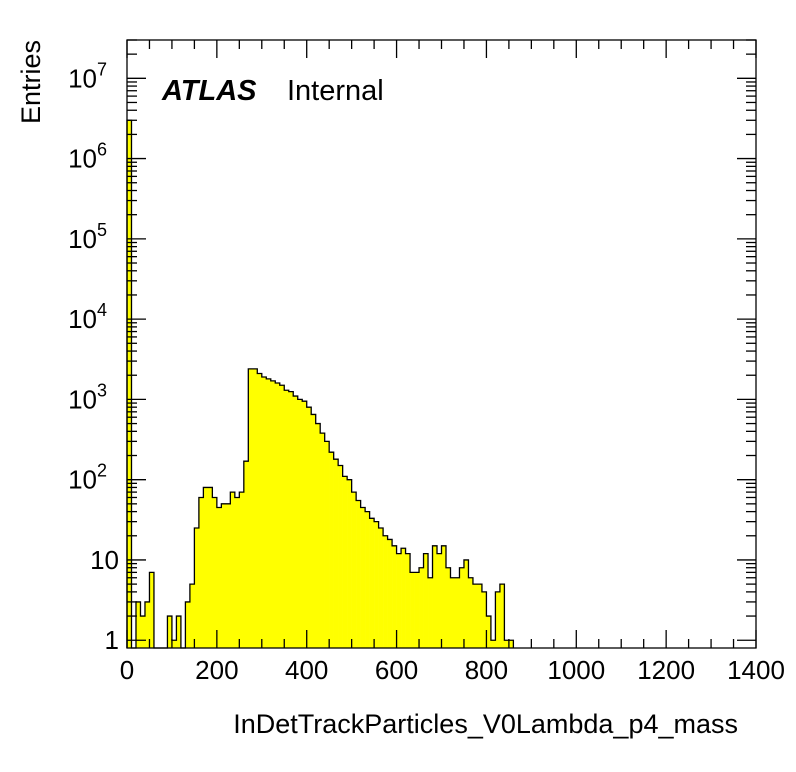 The image size is (796, 772). I want to click on x-tick-label: 800, so click(486, 670).